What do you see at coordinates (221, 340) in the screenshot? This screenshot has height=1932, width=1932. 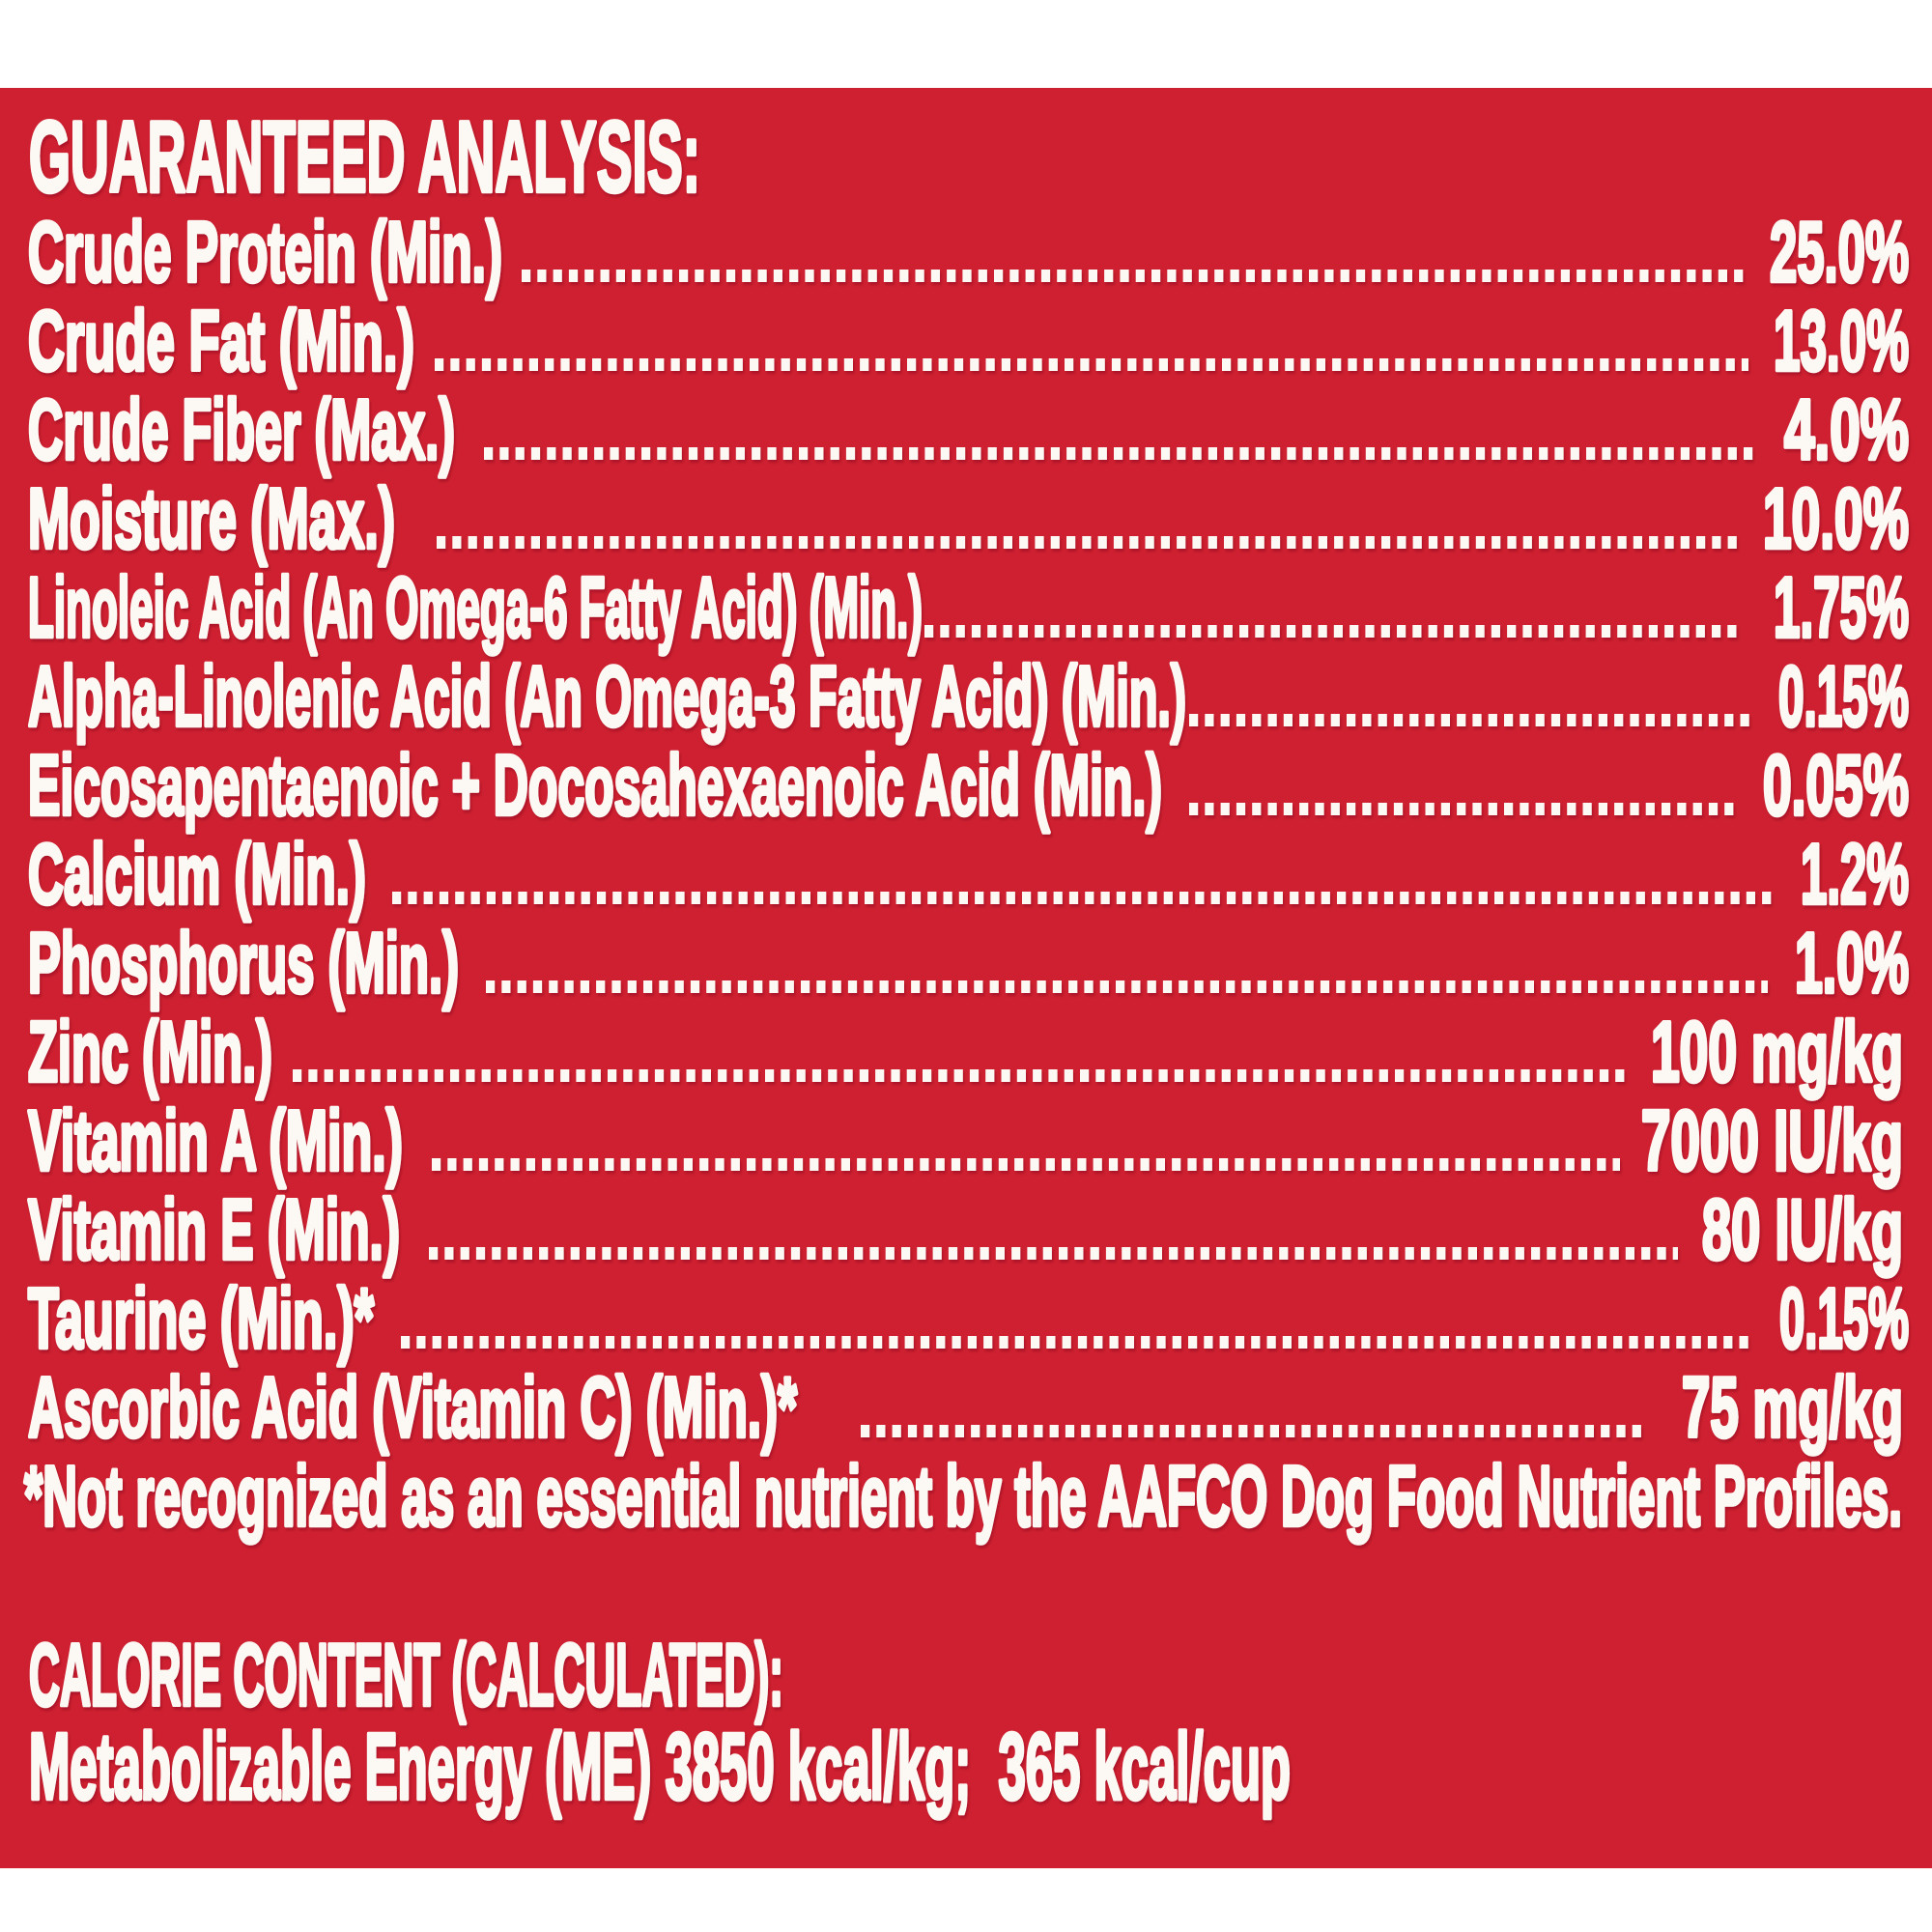 I see `svg-text: Crude Fat (Min.)` at bounding box center [221, 340].